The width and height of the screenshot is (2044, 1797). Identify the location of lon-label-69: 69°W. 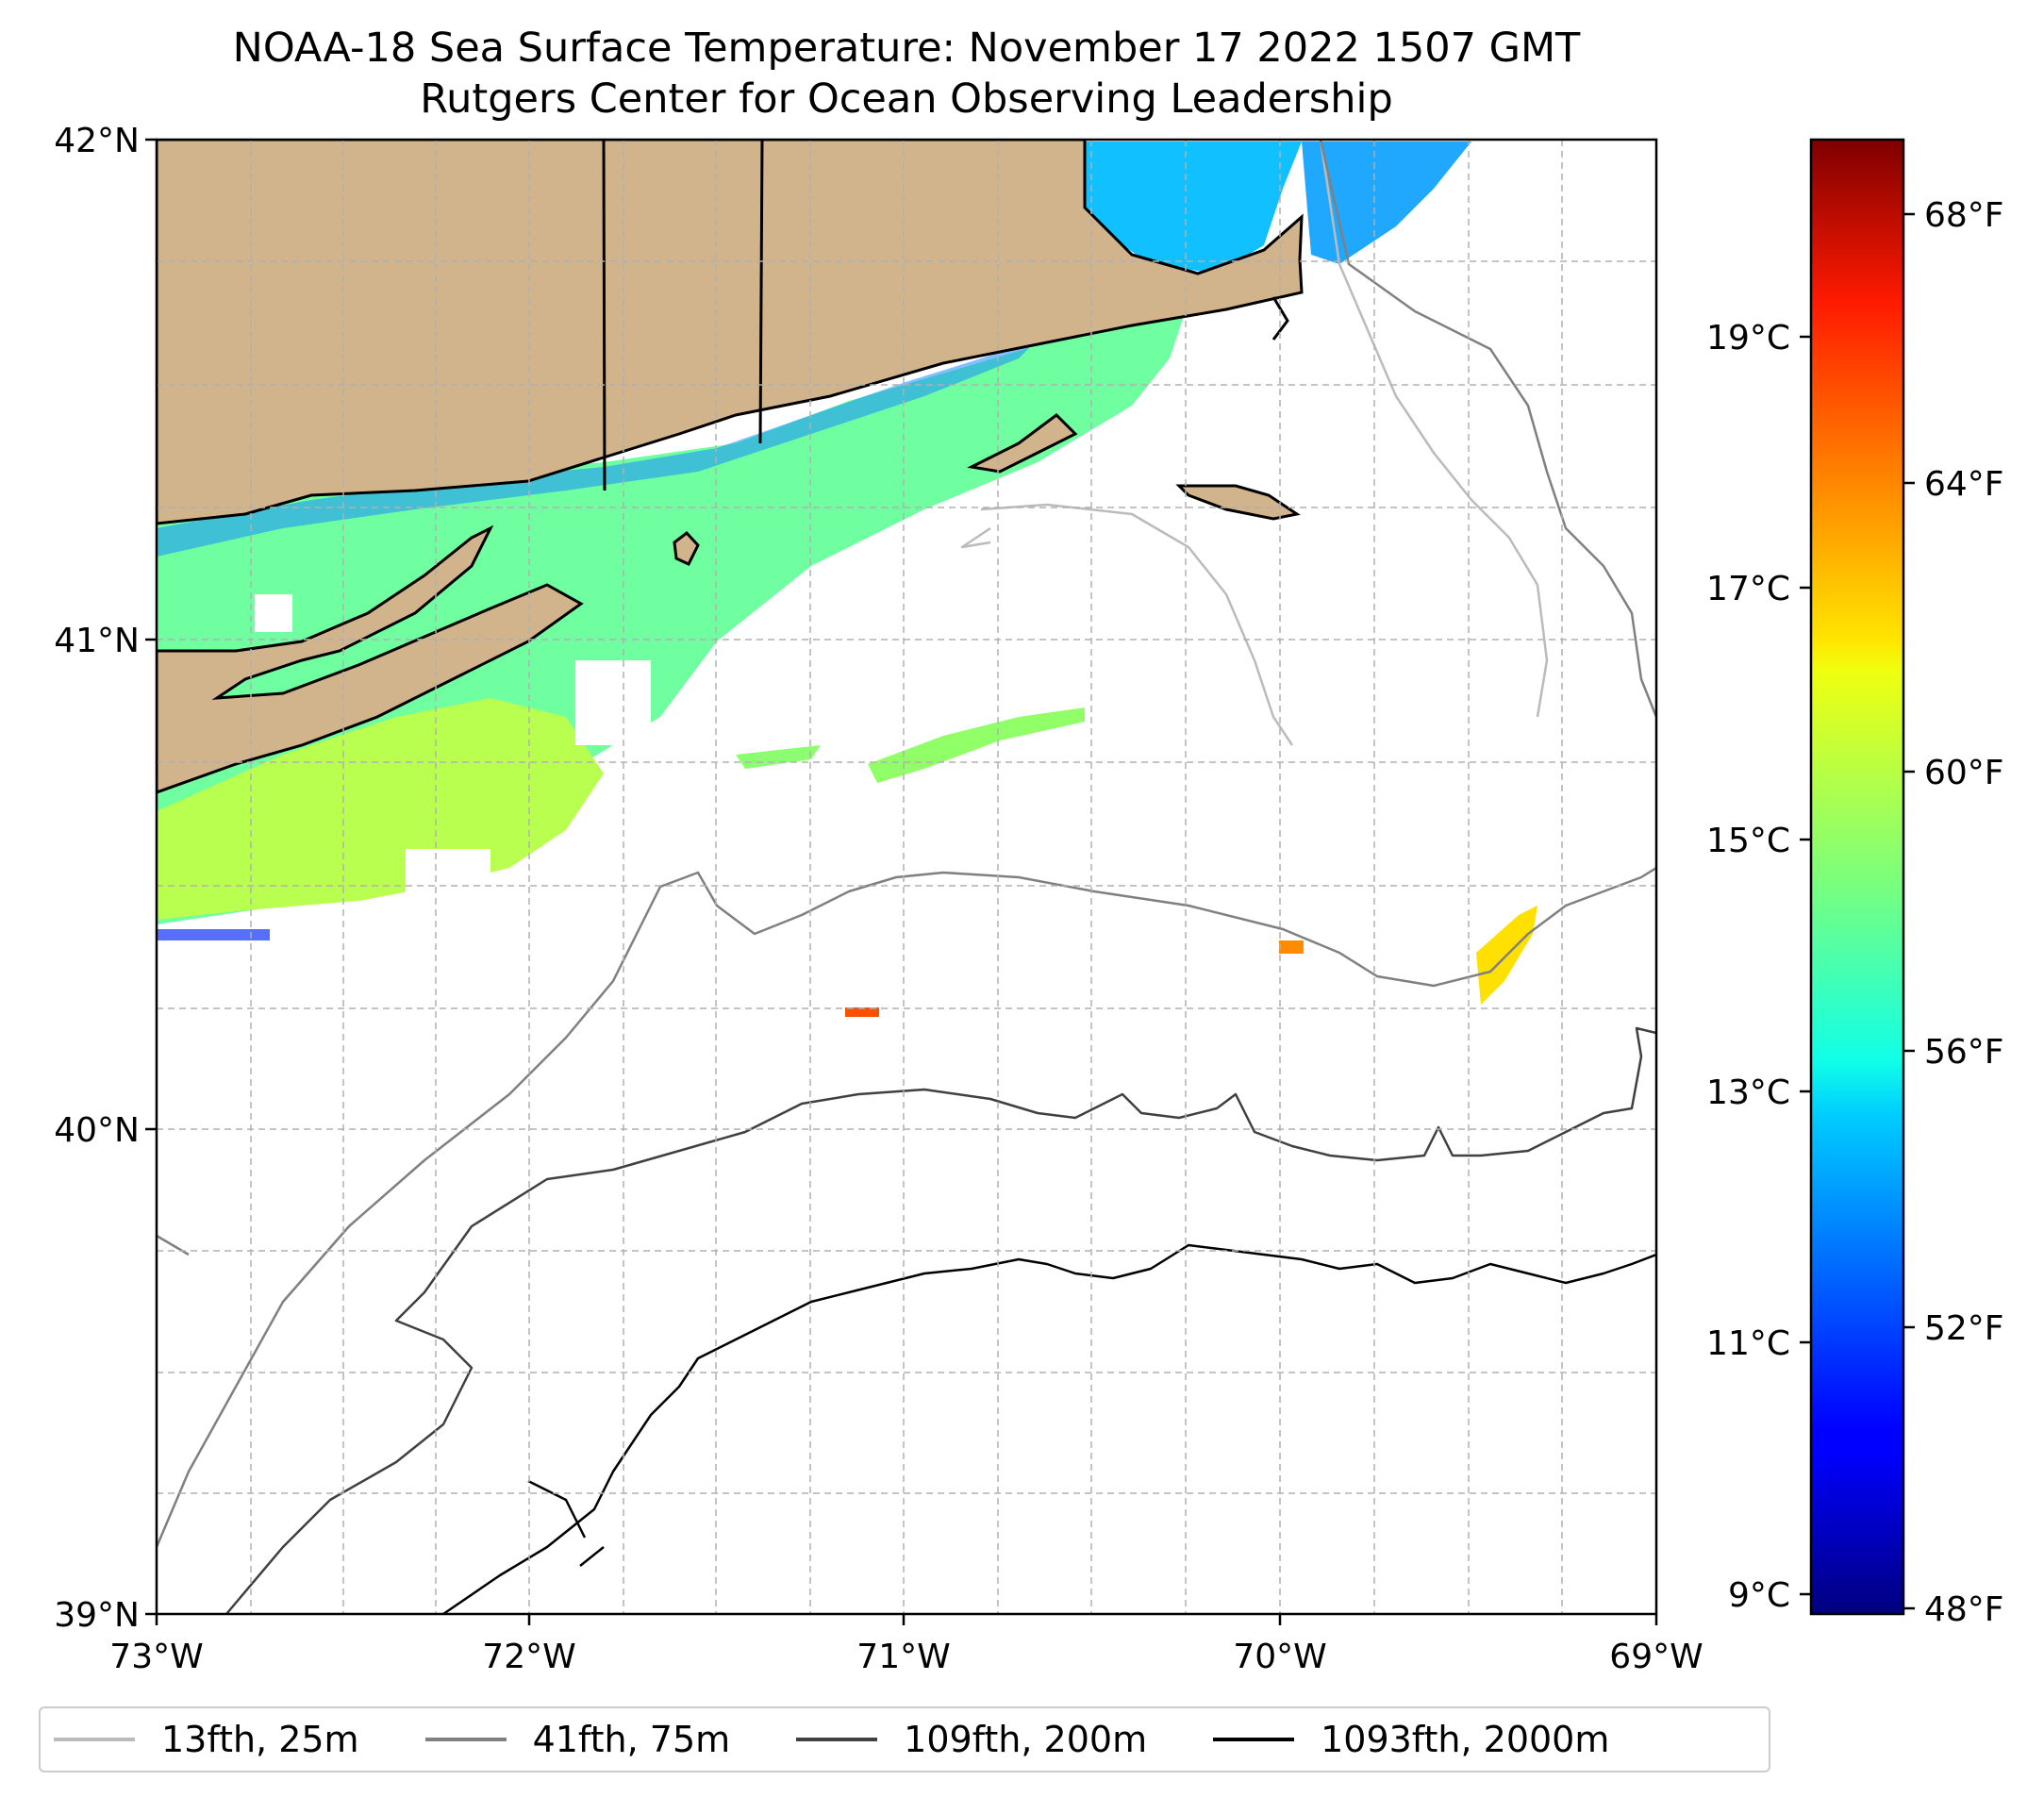
(1656, 1657).